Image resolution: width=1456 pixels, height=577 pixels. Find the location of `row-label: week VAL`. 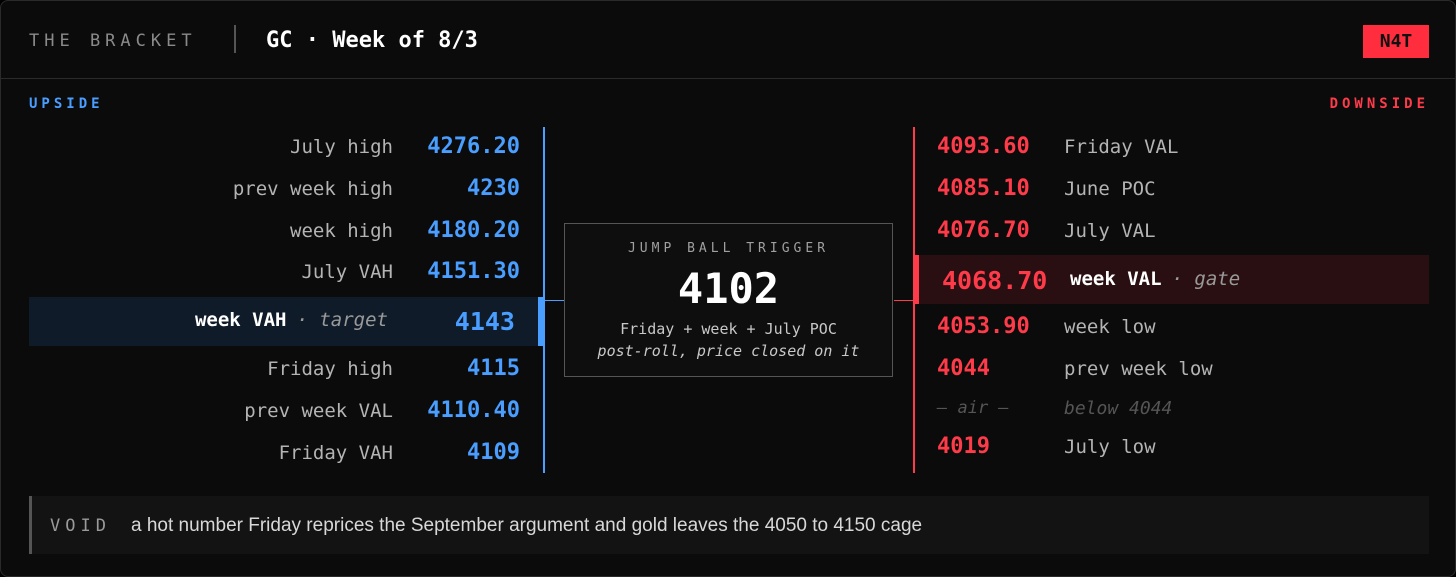

row-label: week VAL is located at coordinates (1116, 279).